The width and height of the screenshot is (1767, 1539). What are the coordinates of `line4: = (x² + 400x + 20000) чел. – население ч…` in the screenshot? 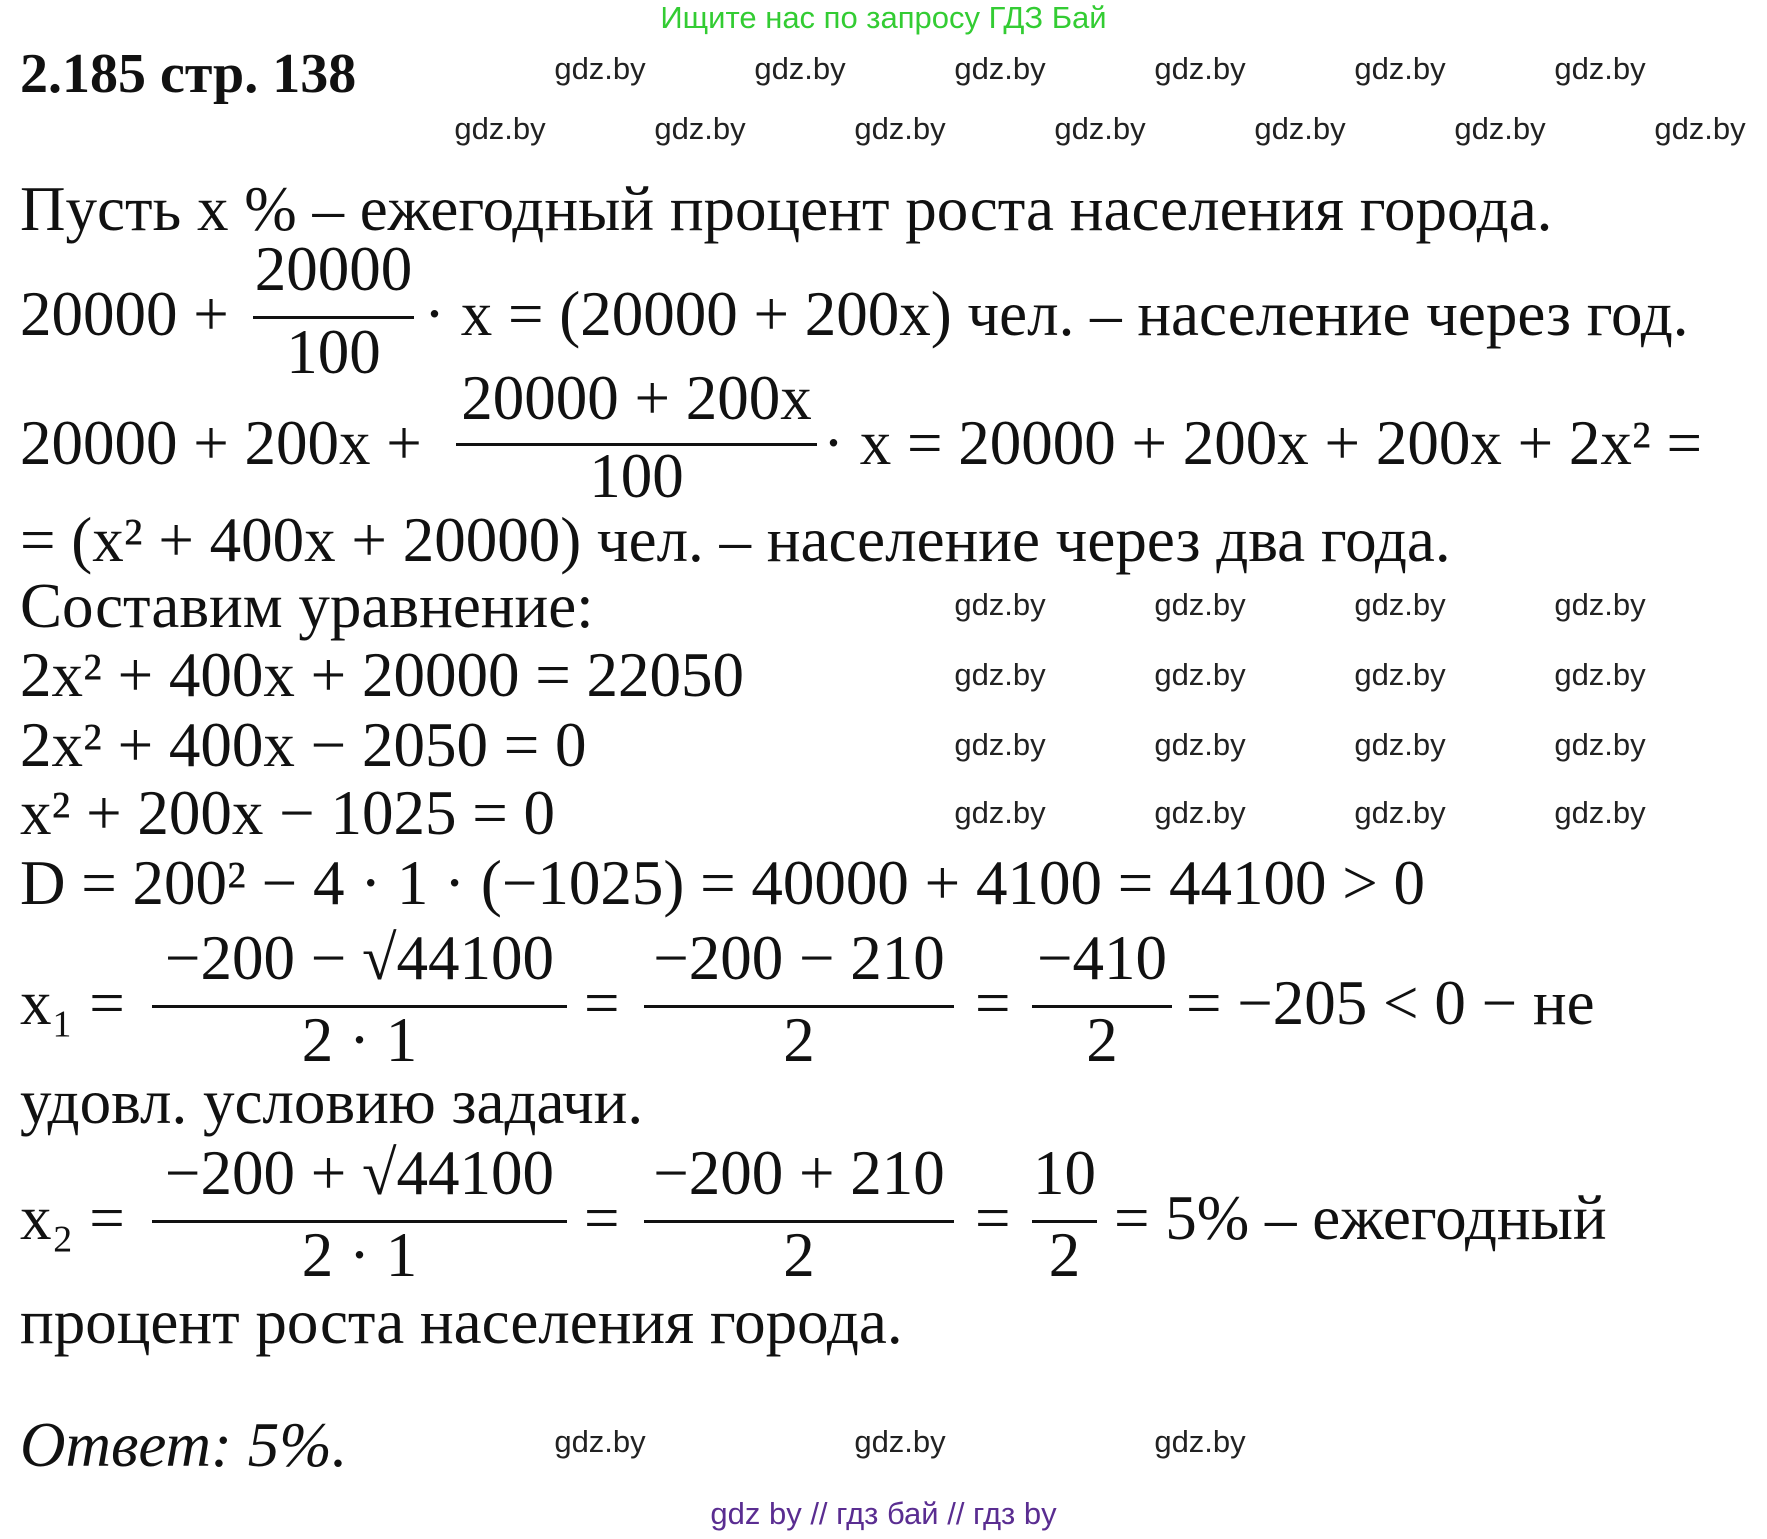 It's located at (735, 540).